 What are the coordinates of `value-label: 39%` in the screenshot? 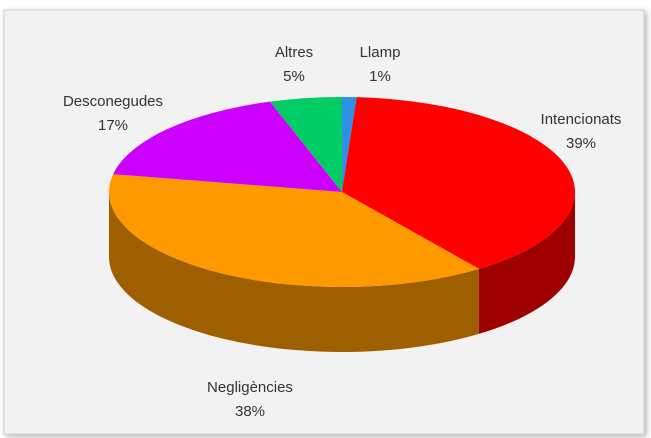 It's located at (581, 143).